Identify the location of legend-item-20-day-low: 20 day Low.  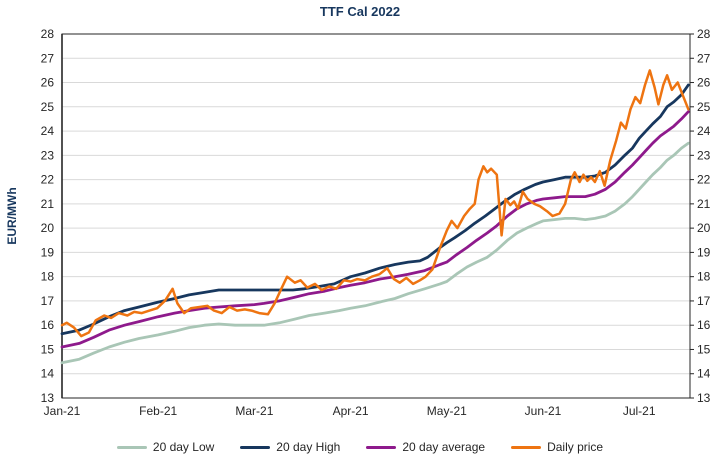
(165, 447).